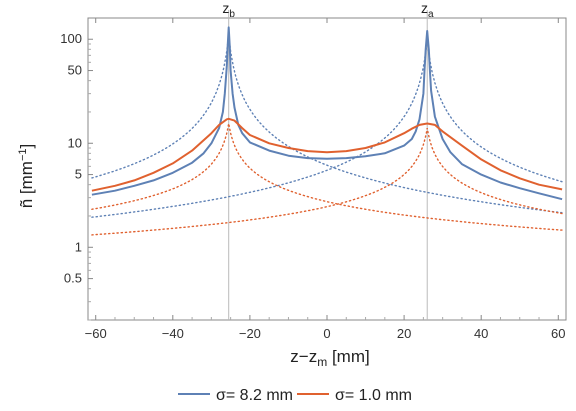  Describe the element at coordinates (26, 176) in the screenshot. I see `y-axis-label: ñ [mm−1]` at that location.